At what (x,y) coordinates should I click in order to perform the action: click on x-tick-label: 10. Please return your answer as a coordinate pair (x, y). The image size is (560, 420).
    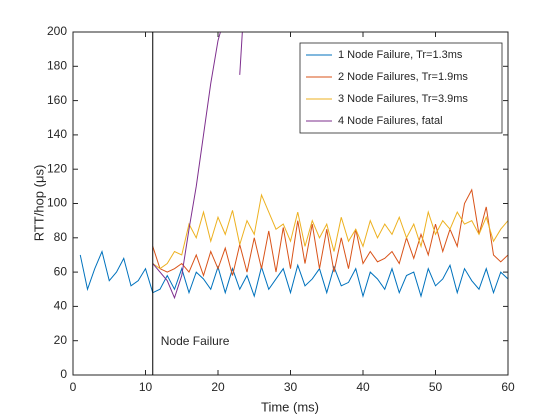
    Looking at the image, I should click on (146, 387).